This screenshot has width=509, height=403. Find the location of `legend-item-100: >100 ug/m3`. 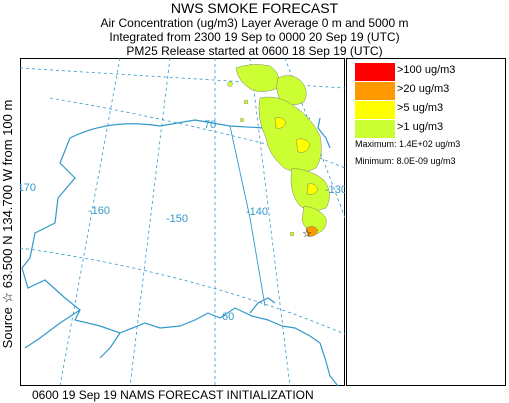

legend-item-100: >100 ug/m3 is located at coordinates (430, 72).